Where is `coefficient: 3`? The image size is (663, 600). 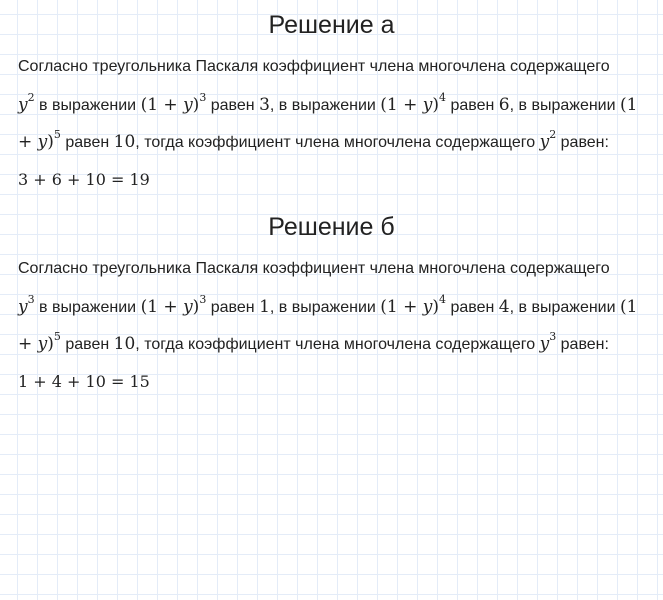
coefficient: 3 is located at coordinates (264, 105).